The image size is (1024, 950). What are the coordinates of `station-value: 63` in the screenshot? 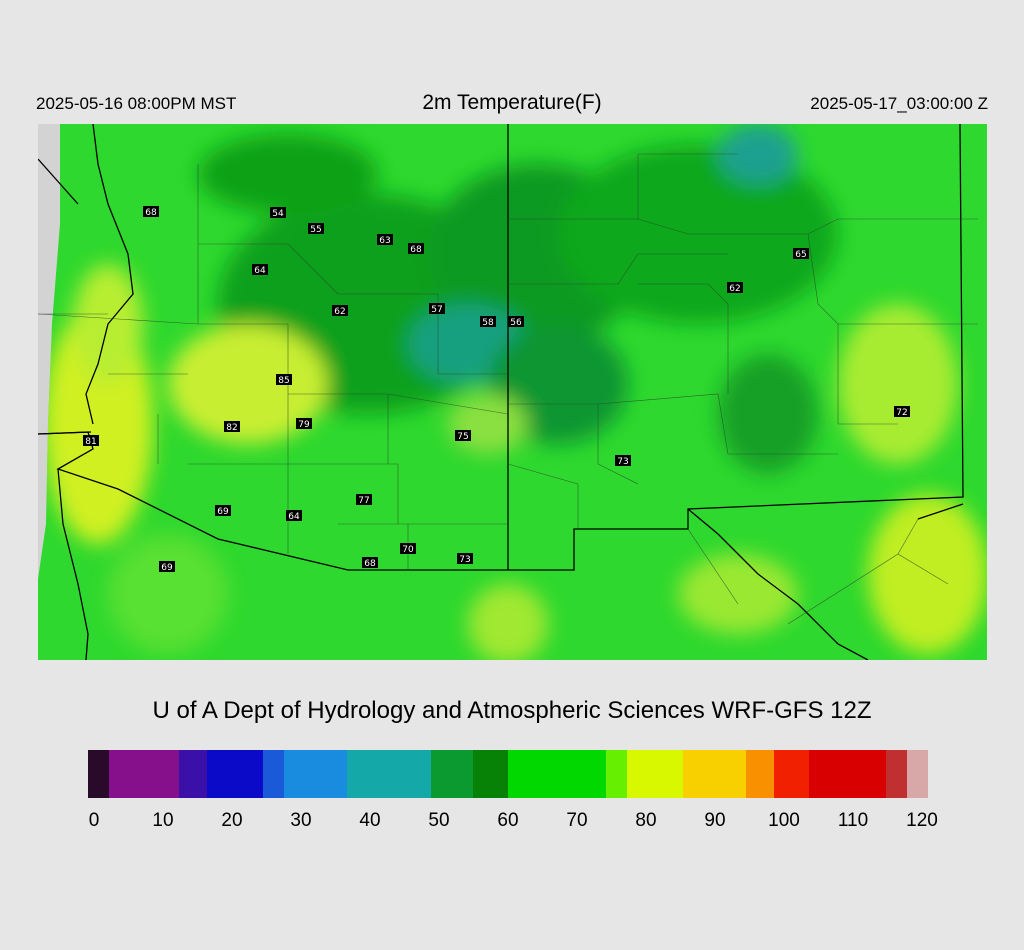 It's located at (384, 241).